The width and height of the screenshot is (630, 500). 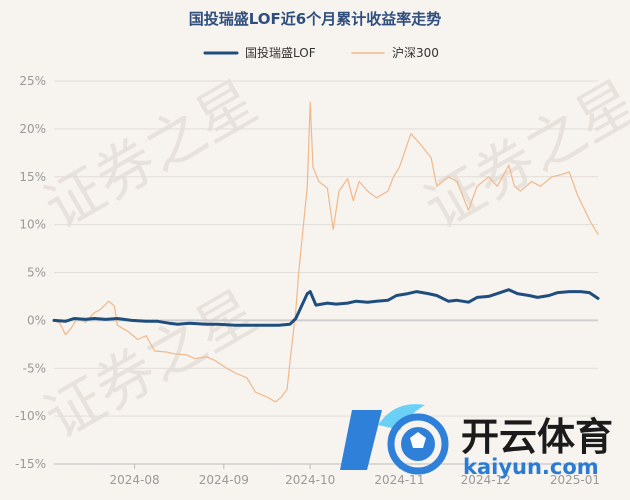 I want to click on logo-icon, so click(x=394, y=439).